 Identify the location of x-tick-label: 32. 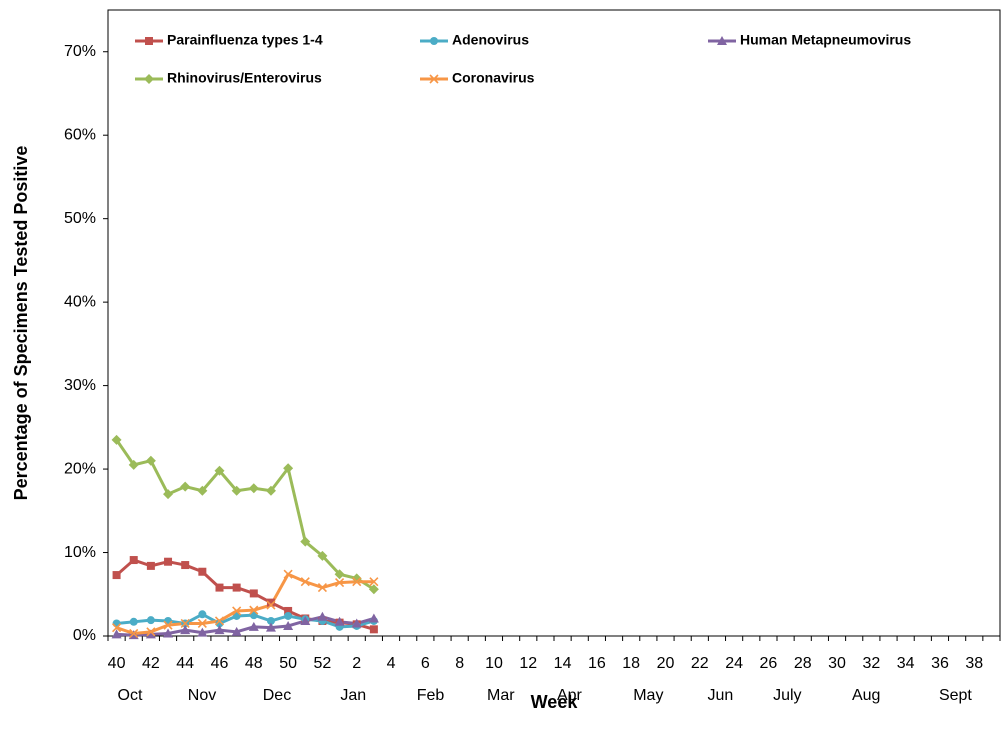
(871, 663).